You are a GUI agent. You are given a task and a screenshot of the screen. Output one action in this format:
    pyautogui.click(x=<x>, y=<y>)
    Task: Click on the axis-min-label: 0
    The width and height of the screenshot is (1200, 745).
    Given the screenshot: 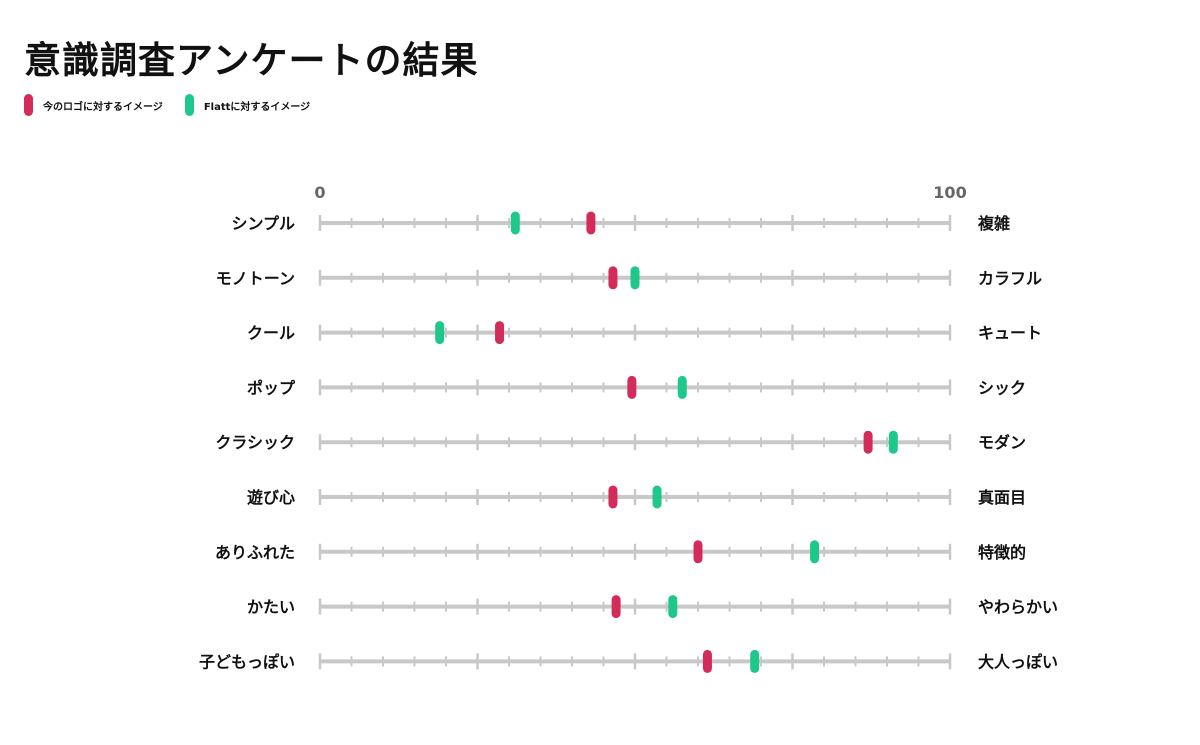 What is the action you would take?
    pyautogui.click(x=319, y=192)
    